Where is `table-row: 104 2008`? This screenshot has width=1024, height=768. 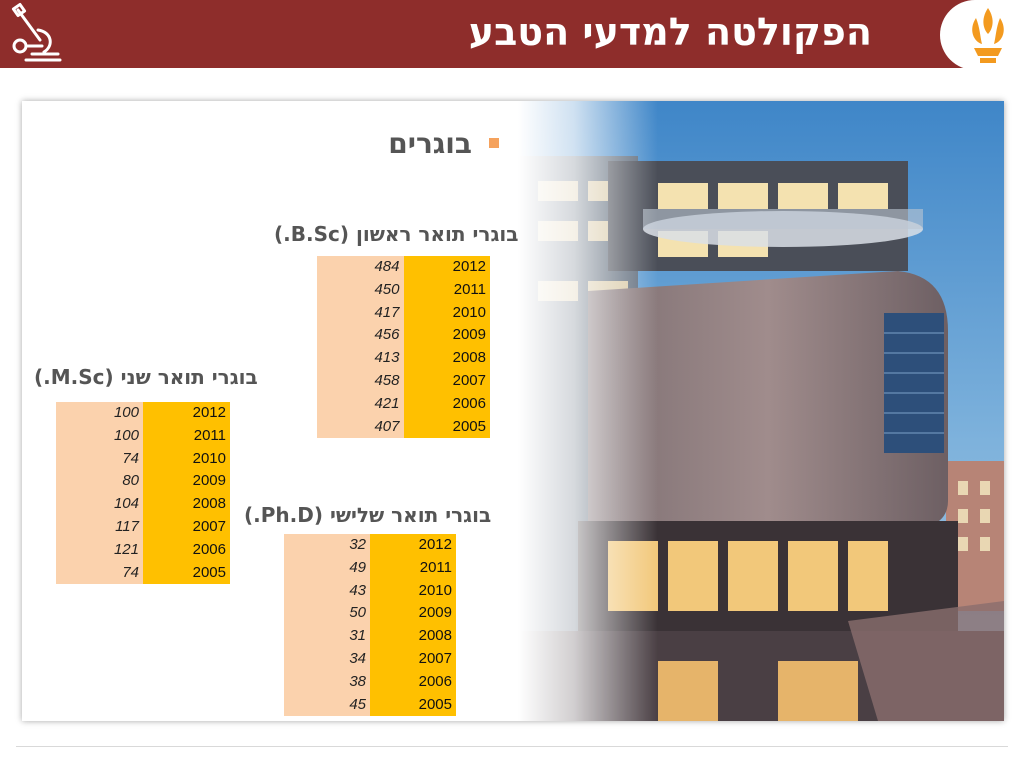
table-row: 104 2008 is located at coordinates (143, 504).